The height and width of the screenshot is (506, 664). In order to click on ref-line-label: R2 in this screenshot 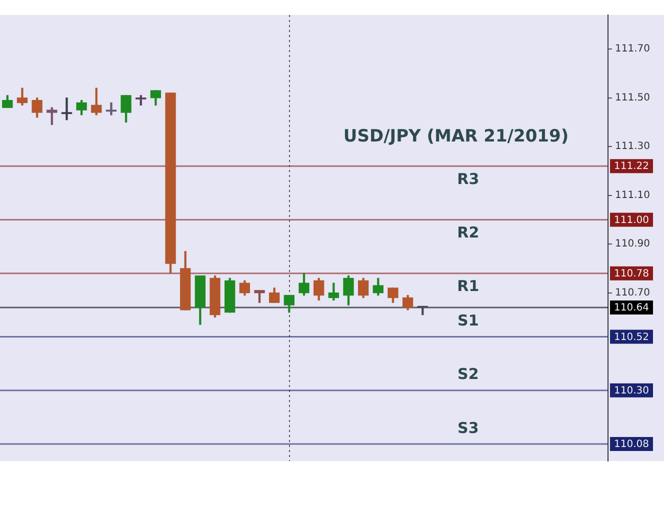, I will do `click(468, 233)`.